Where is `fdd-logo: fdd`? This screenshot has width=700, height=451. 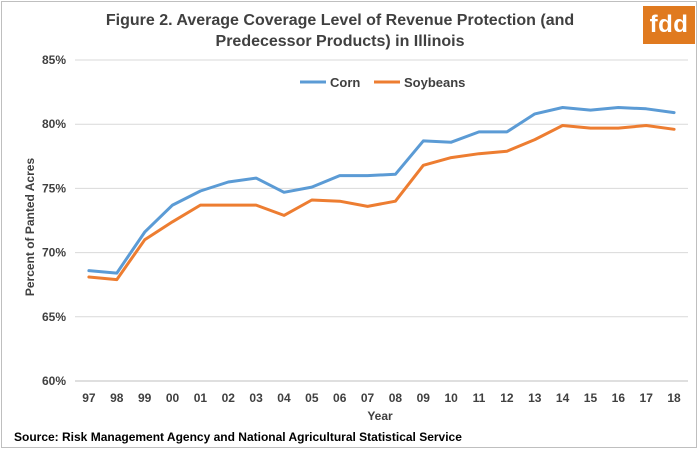
fdd-logo: fdd is located at coordinates (669, 25).